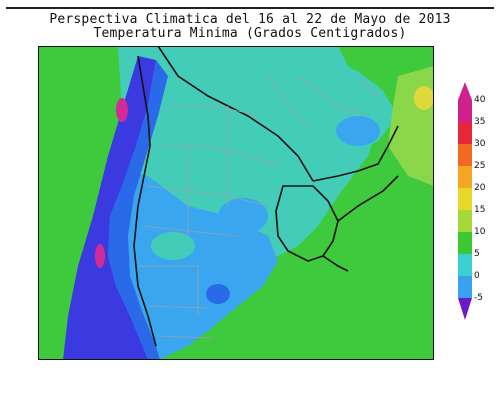  What do you see at coordinates (465, 91) in the screenshot?
I see `colorbar-top-arrow` at bounding box center [465, 91].